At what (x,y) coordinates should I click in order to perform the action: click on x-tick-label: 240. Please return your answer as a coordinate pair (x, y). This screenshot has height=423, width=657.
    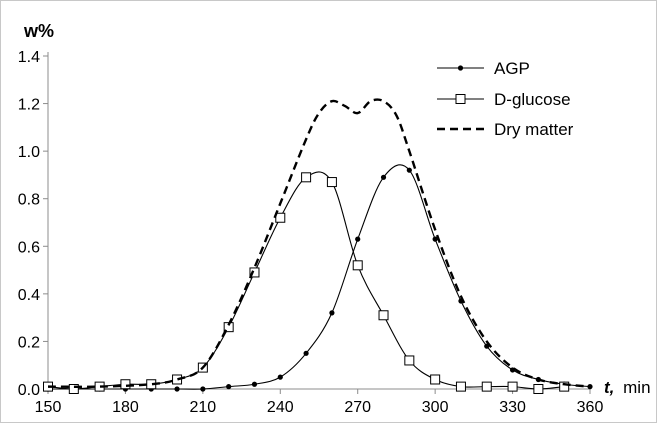
    Looking at the image, I should click on (280, 407).